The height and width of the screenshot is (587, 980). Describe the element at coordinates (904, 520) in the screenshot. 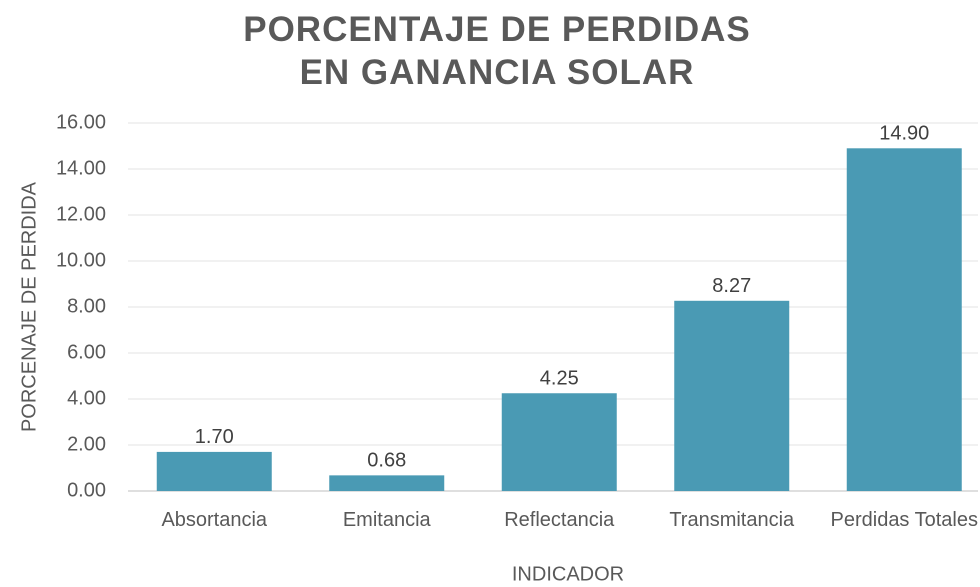

I see `x-tick-label: Perdidas Totales` at that location.